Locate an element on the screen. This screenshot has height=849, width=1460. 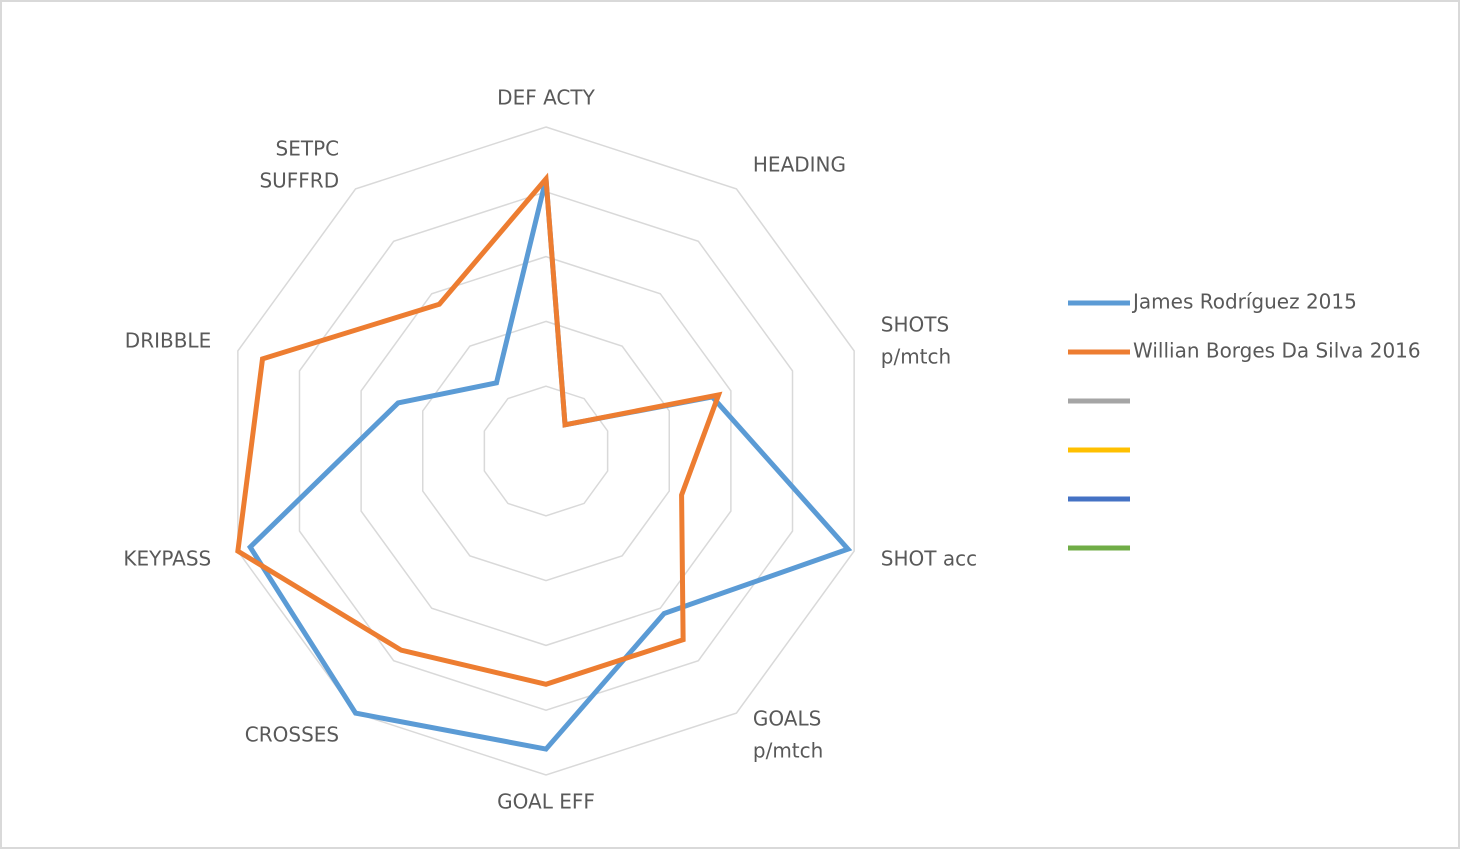
axis-label: HEADING is located at coordinates (799, 165).